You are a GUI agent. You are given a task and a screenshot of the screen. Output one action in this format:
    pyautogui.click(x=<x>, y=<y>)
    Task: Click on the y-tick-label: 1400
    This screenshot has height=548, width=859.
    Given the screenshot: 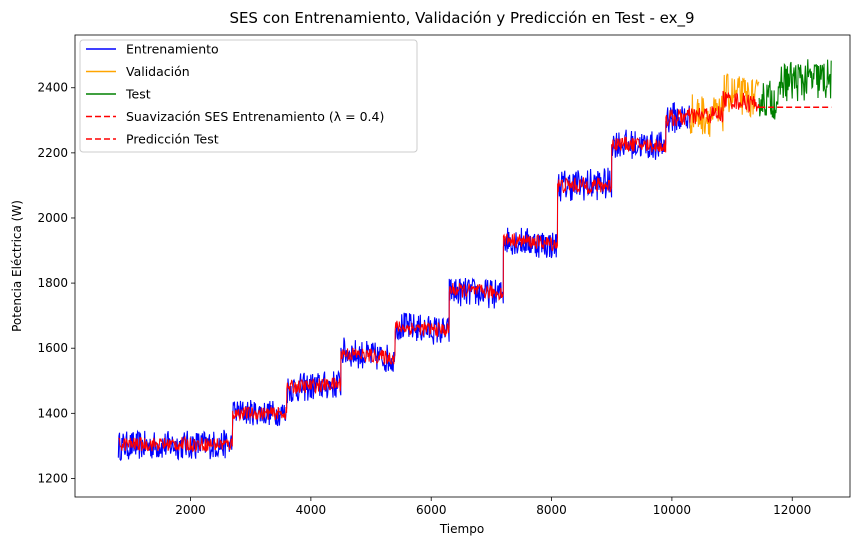 What is the action you would take?
    pyautogui.click(x=52, y=413)
    